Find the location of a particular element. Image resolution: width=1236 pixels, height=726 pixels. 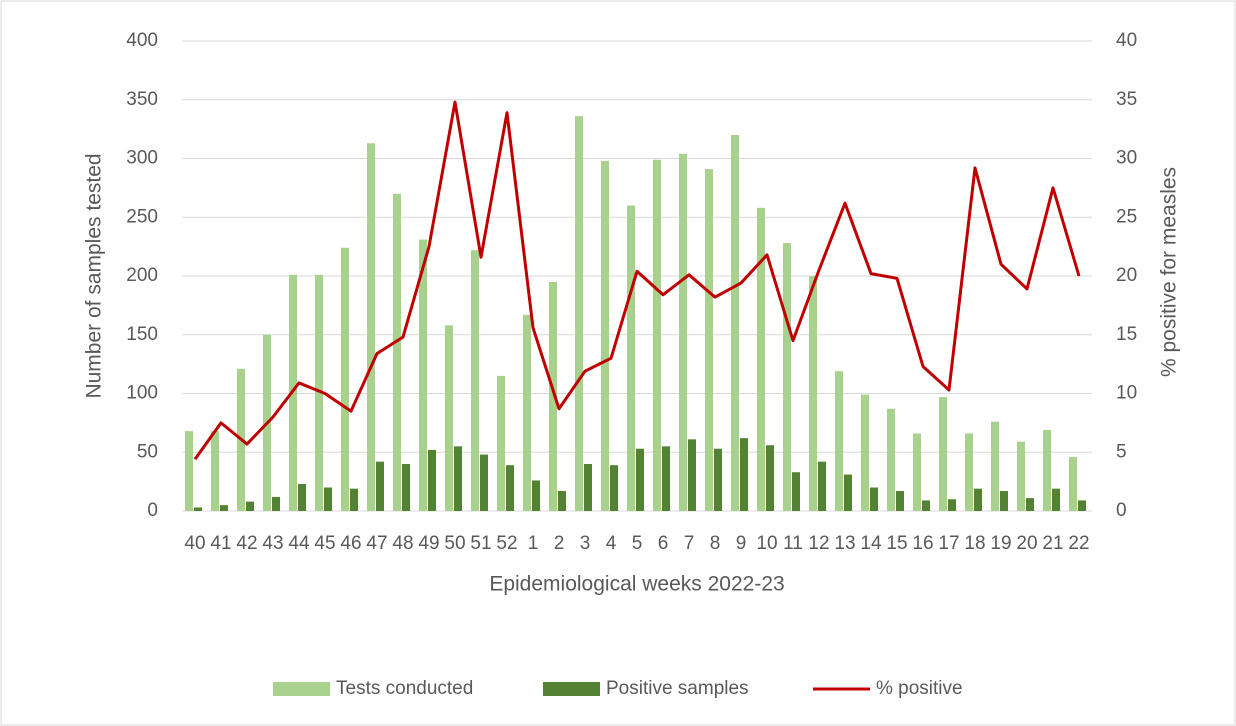

x-tick-label: 50 is located at coordinates (454, 543).